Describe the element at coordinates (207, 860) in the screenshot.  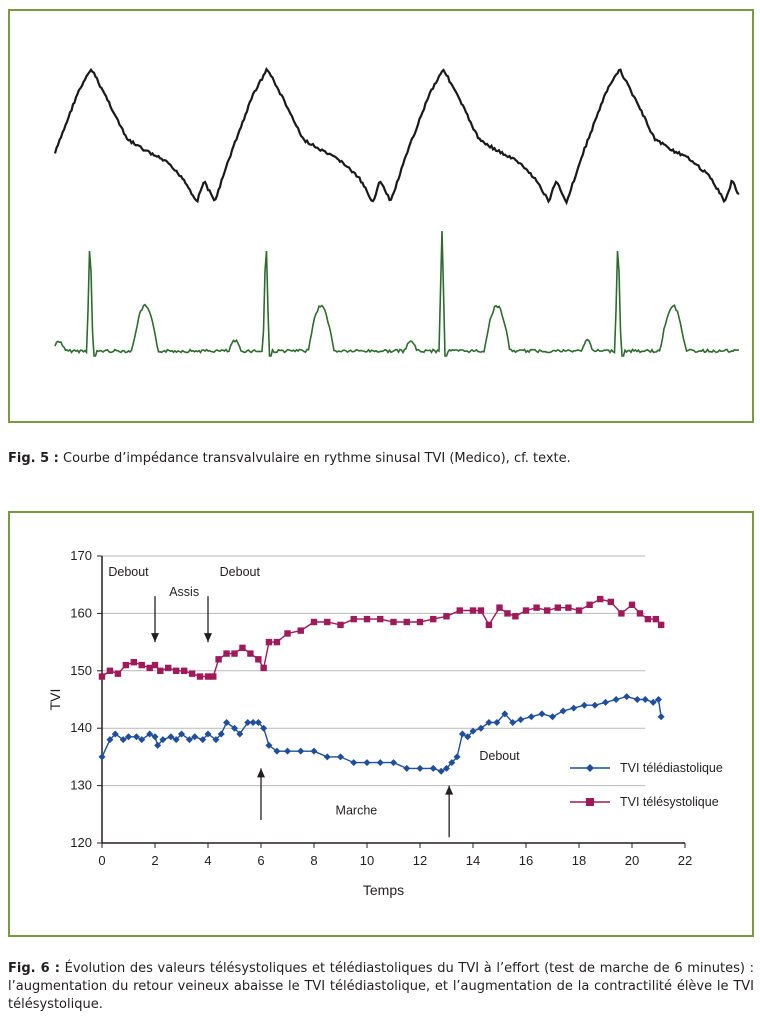
I see `x-tick-label: 4` at that location.